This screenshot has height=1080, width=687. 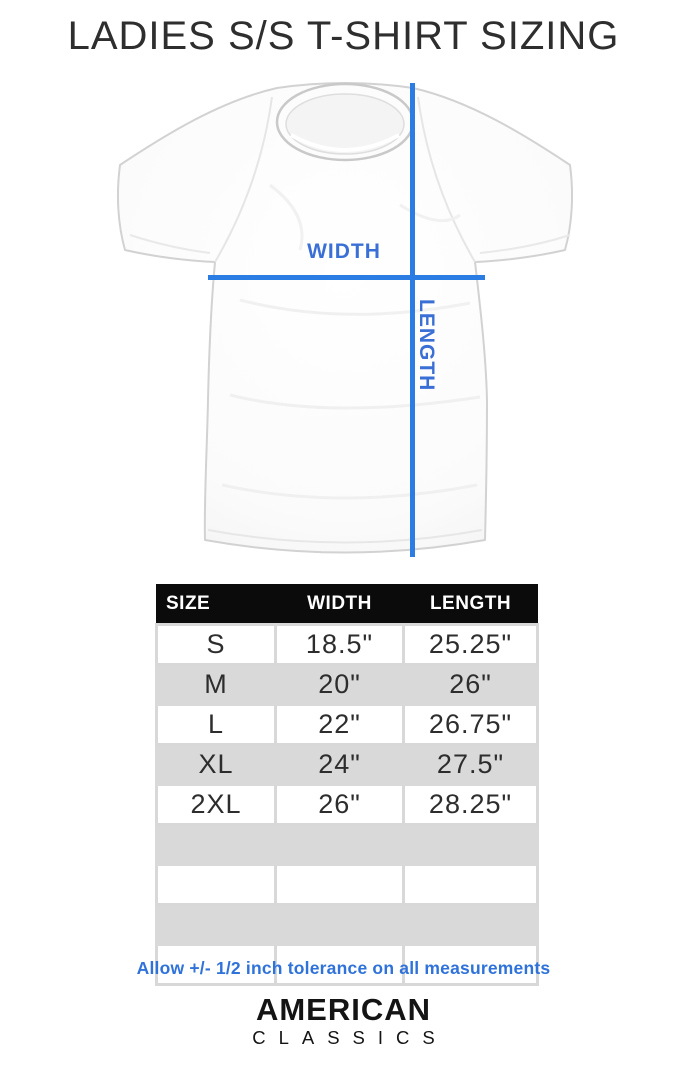 What do you see at coordinates (470, 684) in the screenshot?
I see `length-cell: 26"` at bounding box center [470, 684].